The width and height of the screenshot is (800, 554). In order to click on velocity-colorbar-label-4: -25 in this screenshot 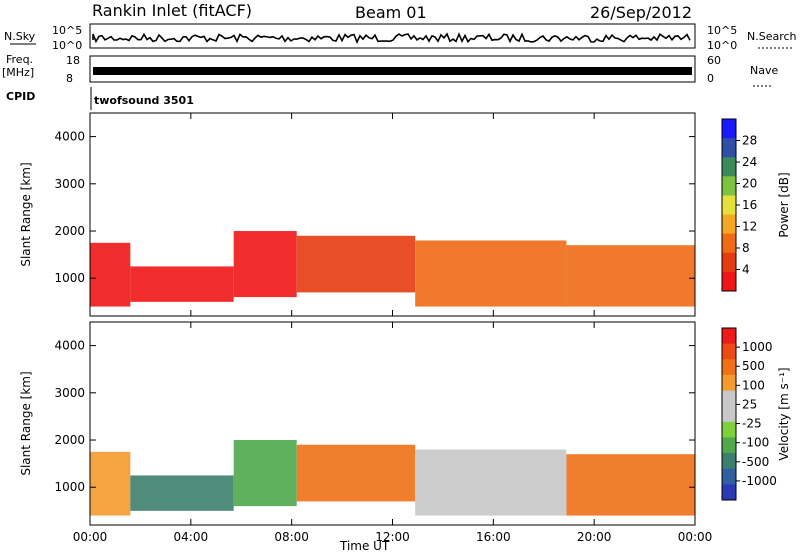, I will do `click(752, 424)`.